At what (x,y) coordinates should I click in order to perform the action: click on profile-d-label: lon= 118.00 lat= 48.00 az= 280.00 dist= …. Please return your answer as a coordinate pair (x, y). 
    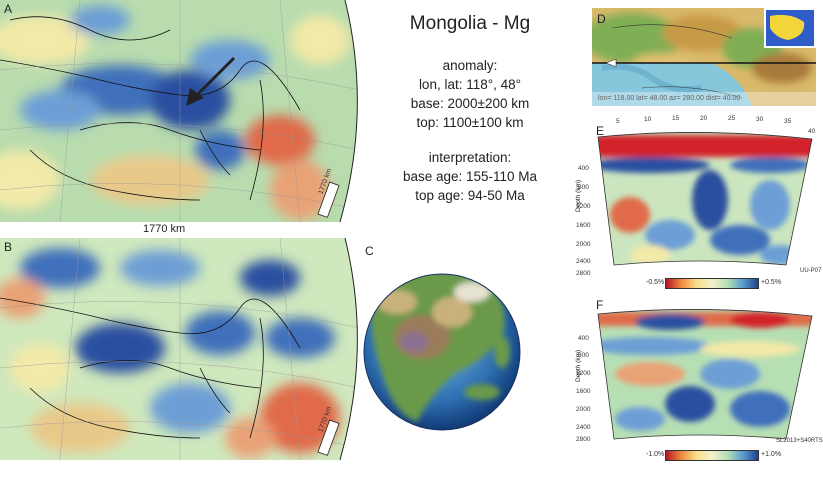
    Looking at the image, I should click on (669, 98).